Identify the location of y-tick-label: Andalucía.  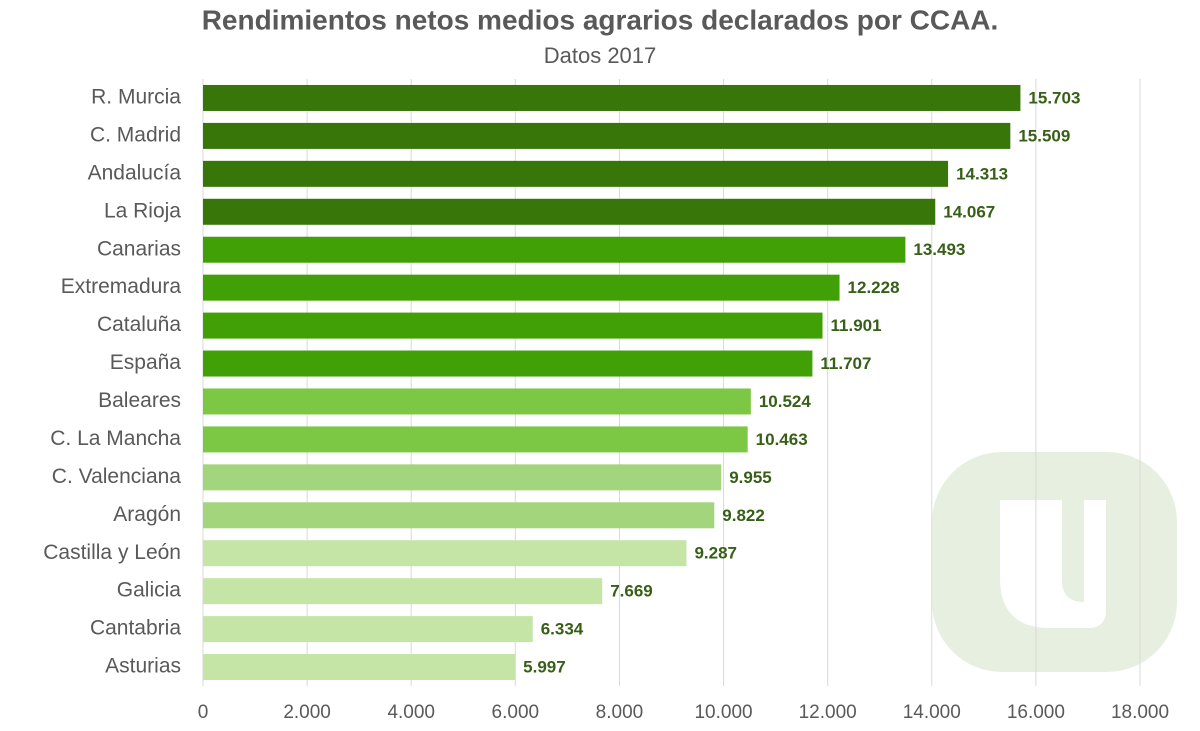
(135, 172).